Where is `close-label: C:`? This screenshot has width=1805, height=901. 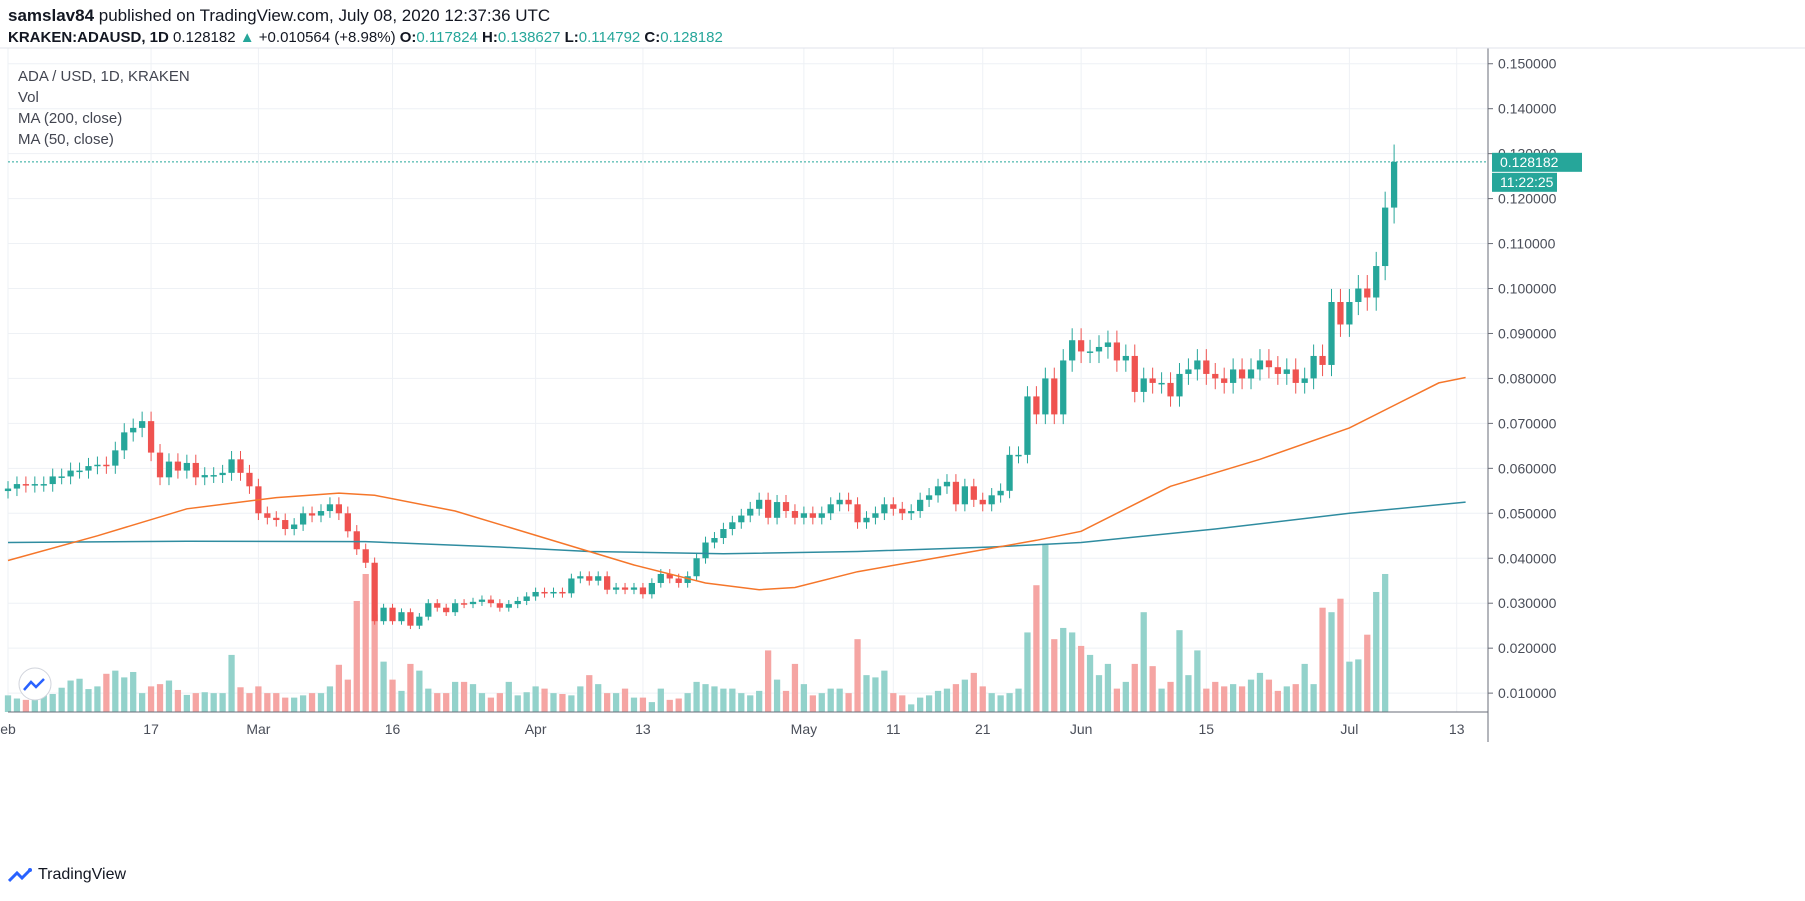 close-label: C: is located at coordinates (652, 37).